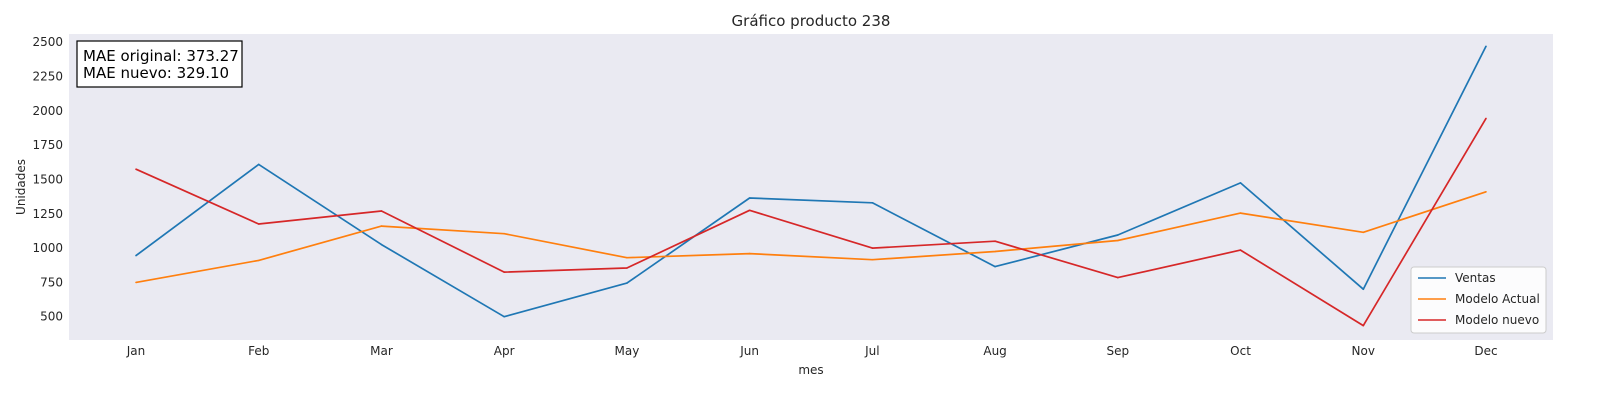  What do you see at coordinates (1497, 320) in the screenshot?
I see `legend-label-modelo-nuevo: Modelo nuevo` at bounding box center [1497, 320].